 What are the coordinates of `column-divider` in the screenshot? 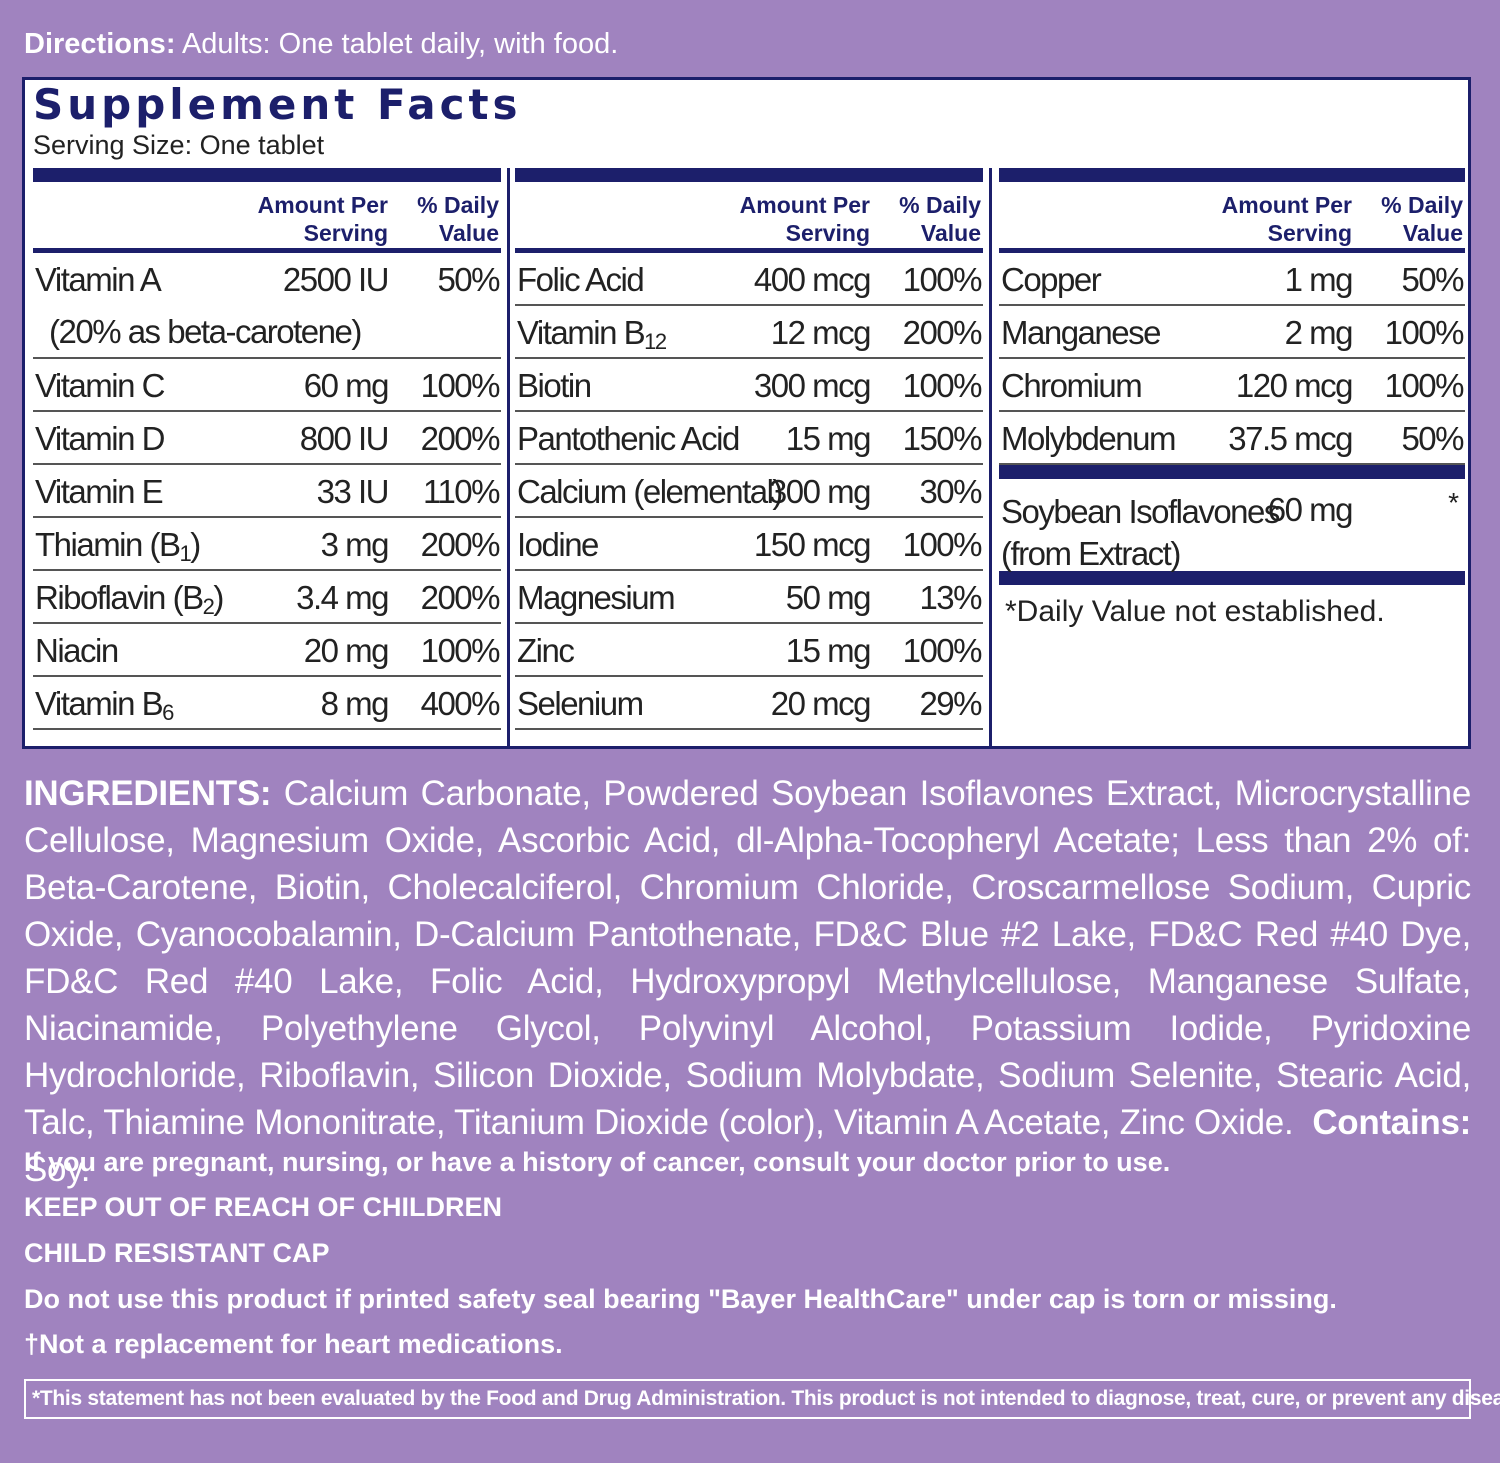 It's located at (990, 458).